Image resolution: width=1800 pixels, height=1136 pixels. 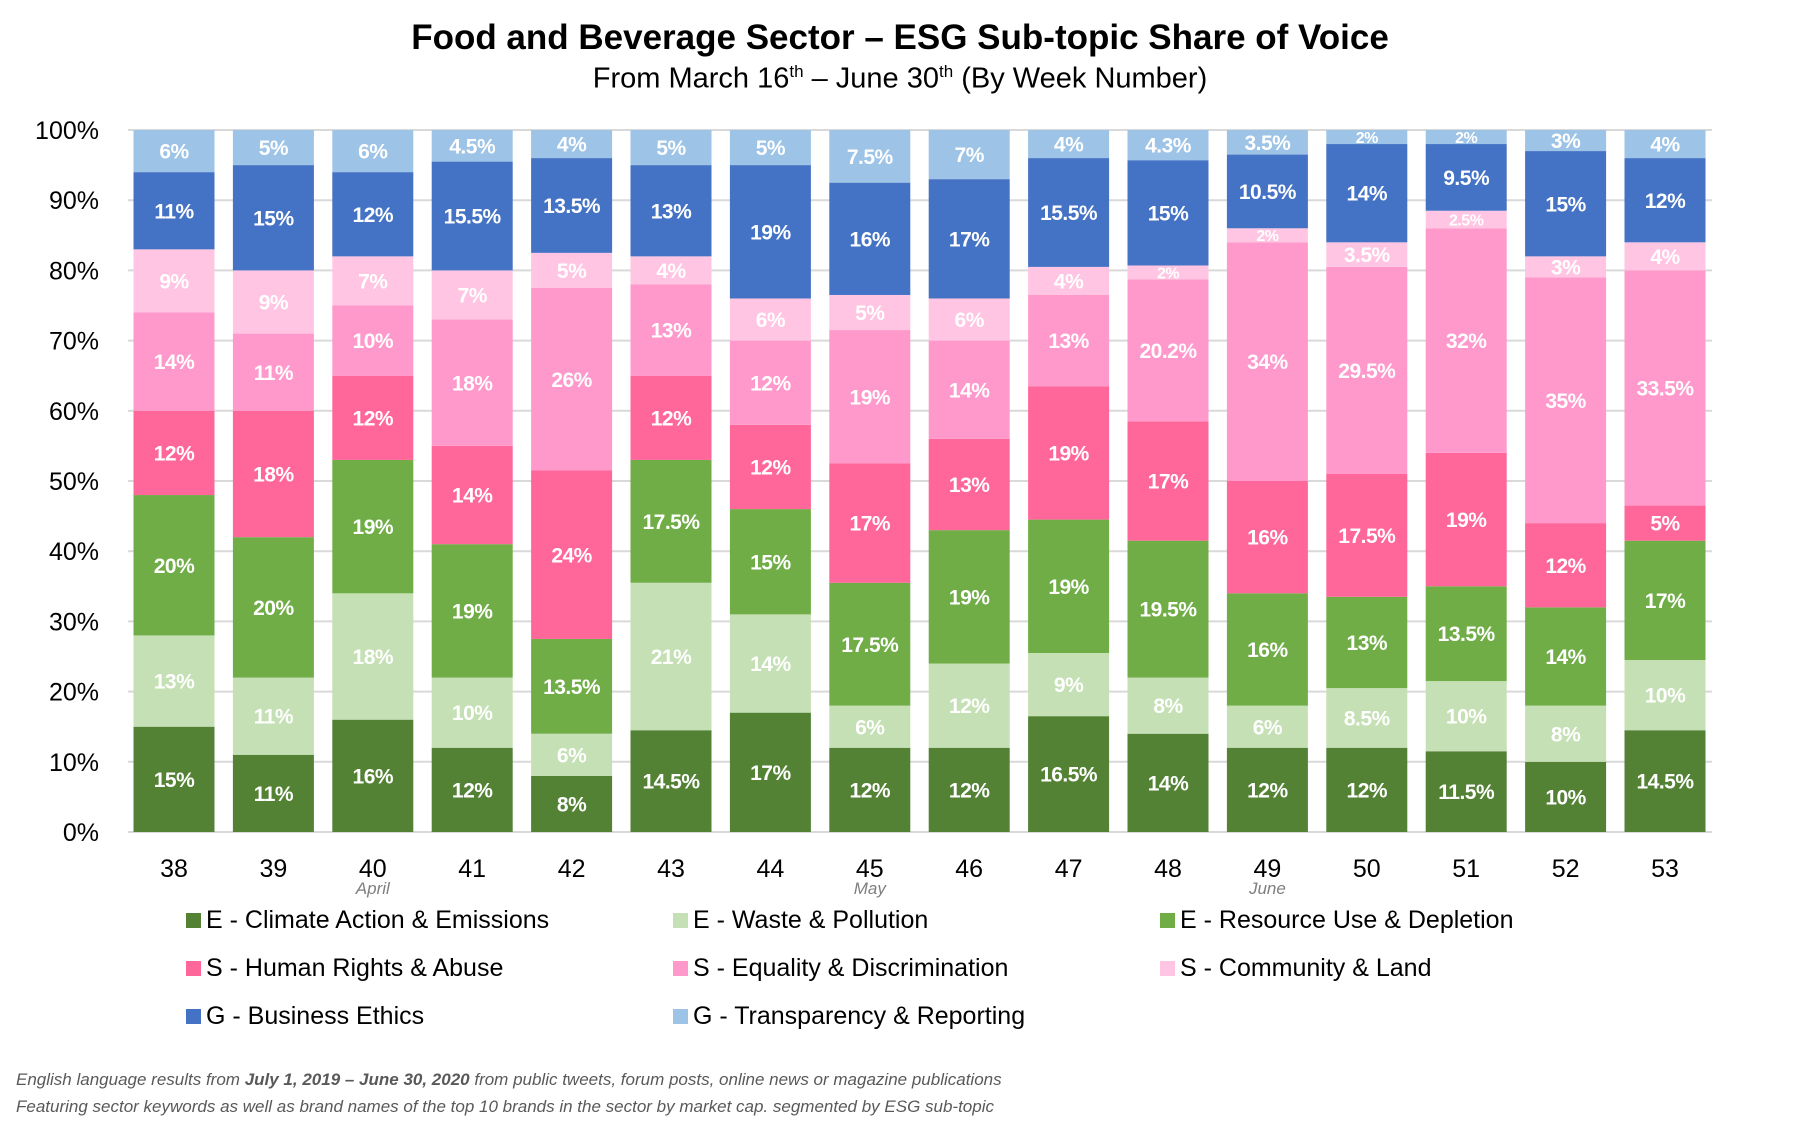 I want to click on data-label: 4%, so click(x=1069, y=281).